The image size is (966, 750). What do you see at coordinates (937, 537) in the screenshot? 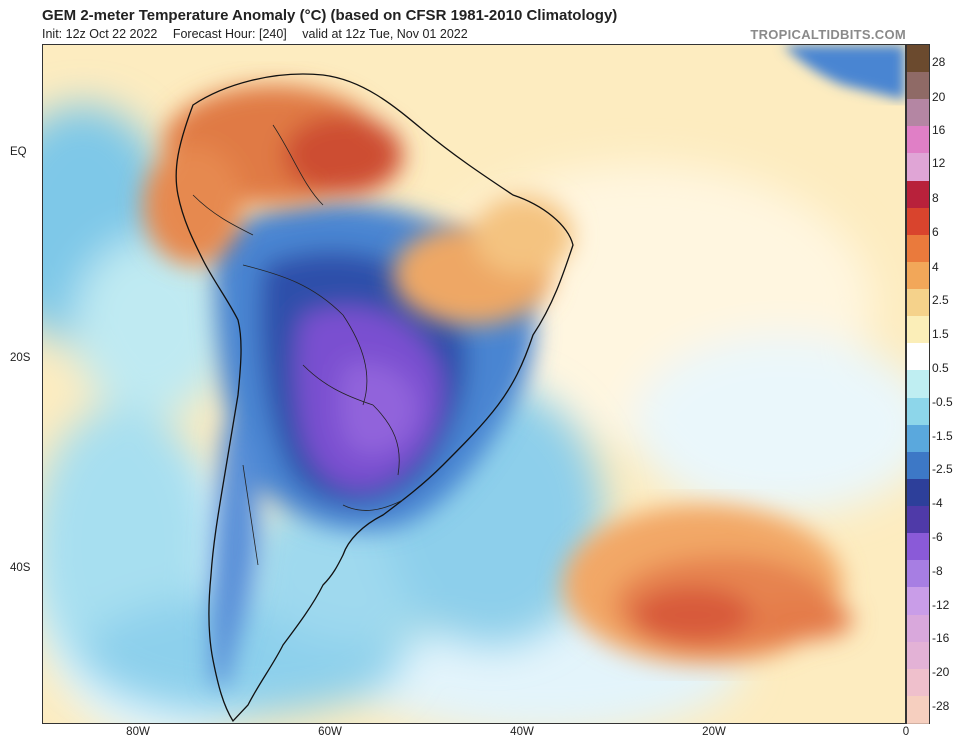
I see `colorbar-label: -6` at bounding box center [937, 537].